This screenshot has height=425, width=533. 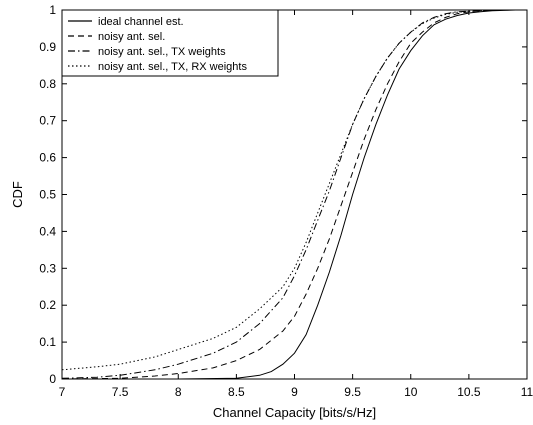 What do you see at coordinates (178, 392) in the screenshot?
I see `x-tick-label: 8` at bounding box center [178, 392].